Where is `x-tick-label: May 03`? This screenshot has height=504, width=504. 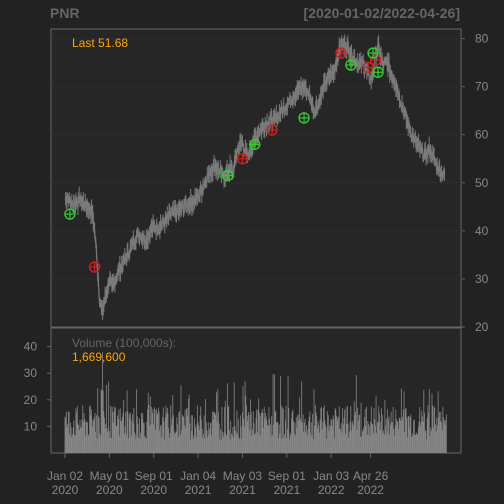 x-tick-label: May 03 is located at coordinates (243, 476).